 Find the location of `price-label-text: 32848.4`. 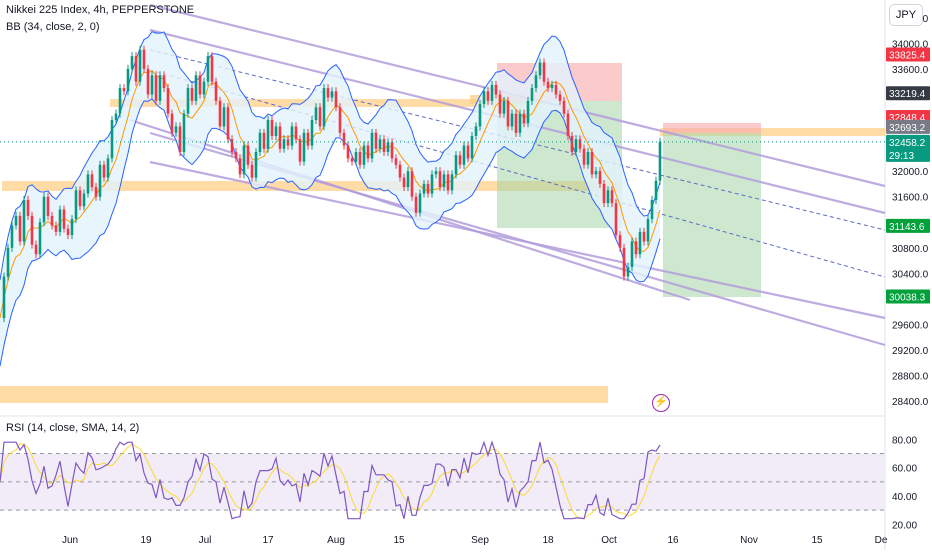

price-label-text: 32848.4 is located at coordinates (907, 118).